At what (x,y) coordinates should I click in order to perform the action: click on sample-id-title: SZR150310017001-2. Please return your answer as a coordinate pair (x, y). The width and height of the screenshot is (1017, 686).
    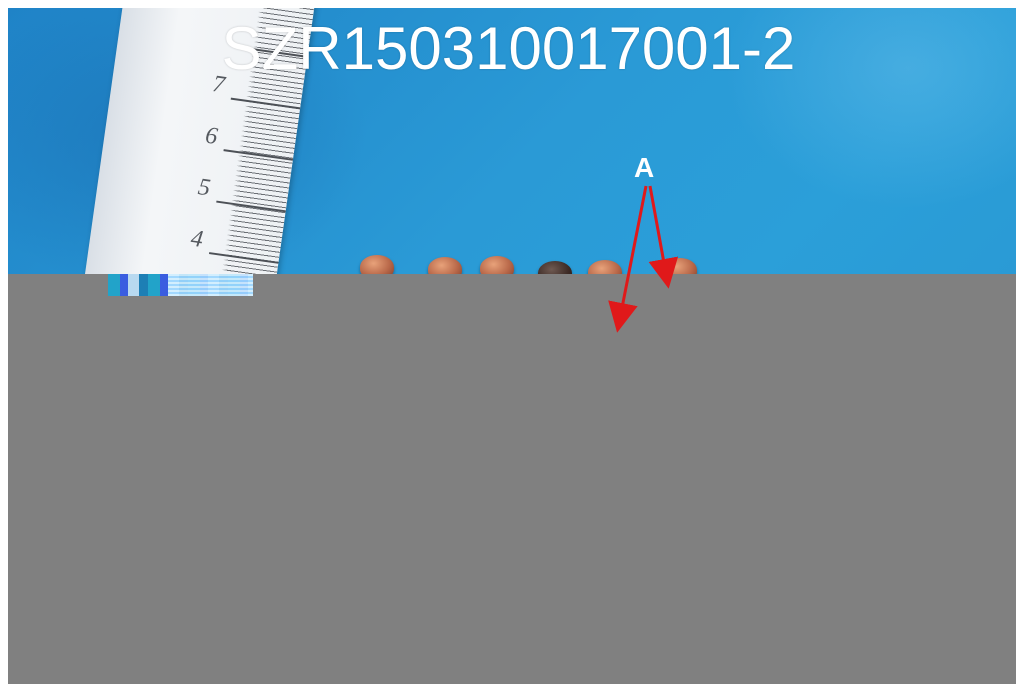
    Looking at the image, I should click on (508, 48).